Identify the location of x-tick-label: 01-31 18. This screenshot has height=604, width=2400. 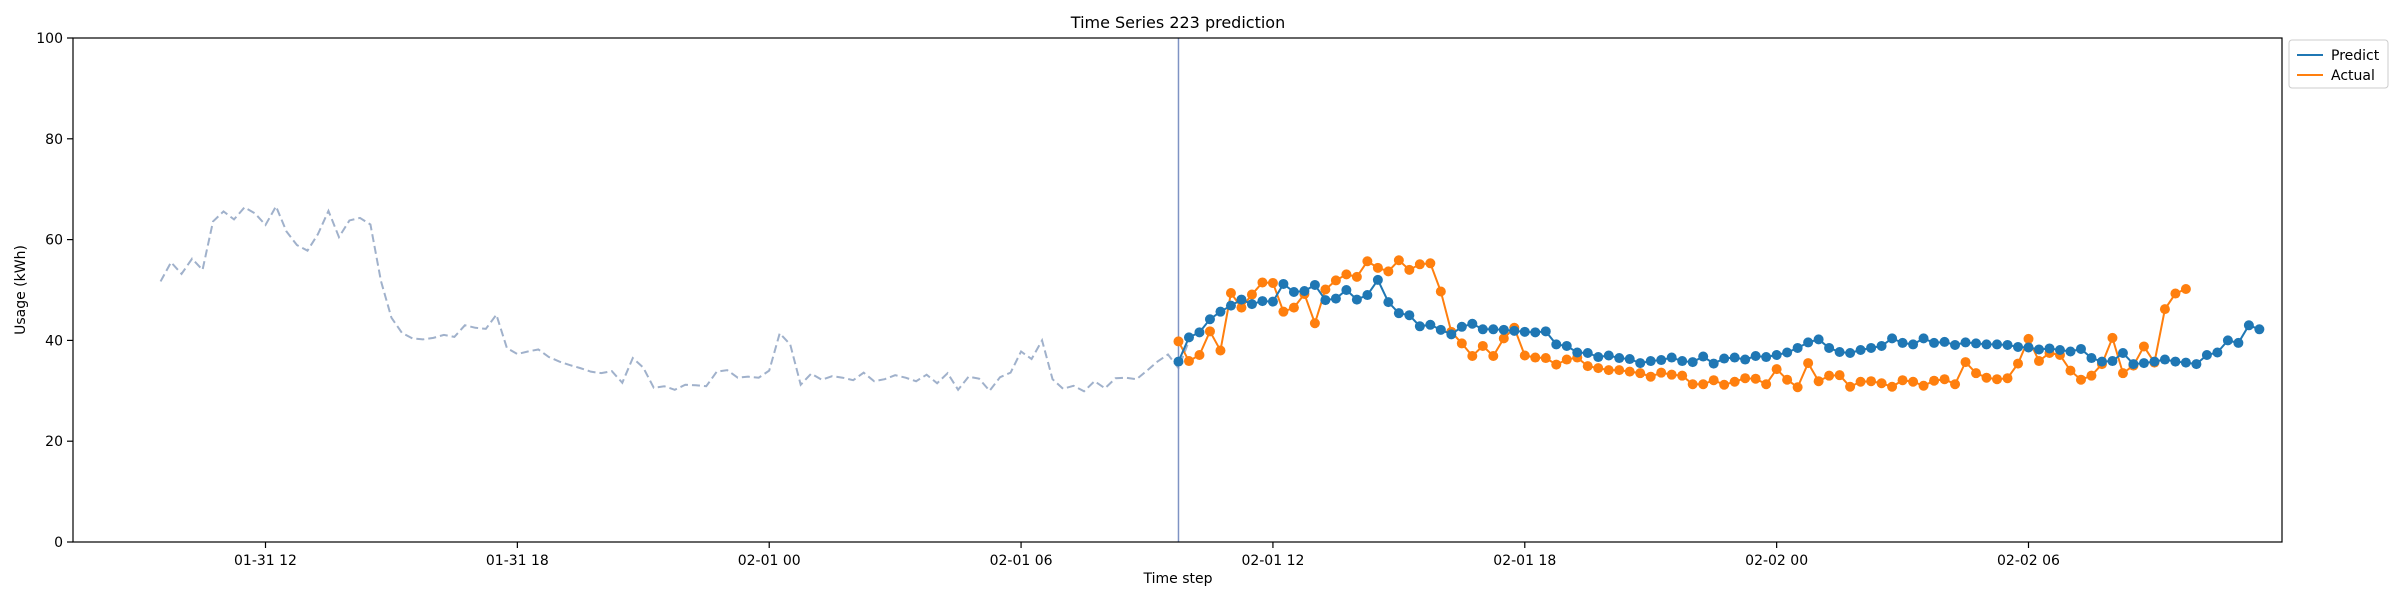
(517, 561).